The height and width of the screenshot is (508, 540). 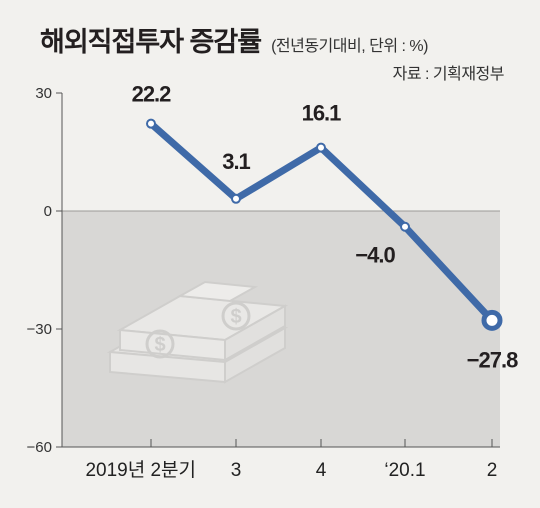 What do you see at coordinates (321, 470) in the screenshot?
I see `x-tick-label: 4` at bounding box center [321, 470].